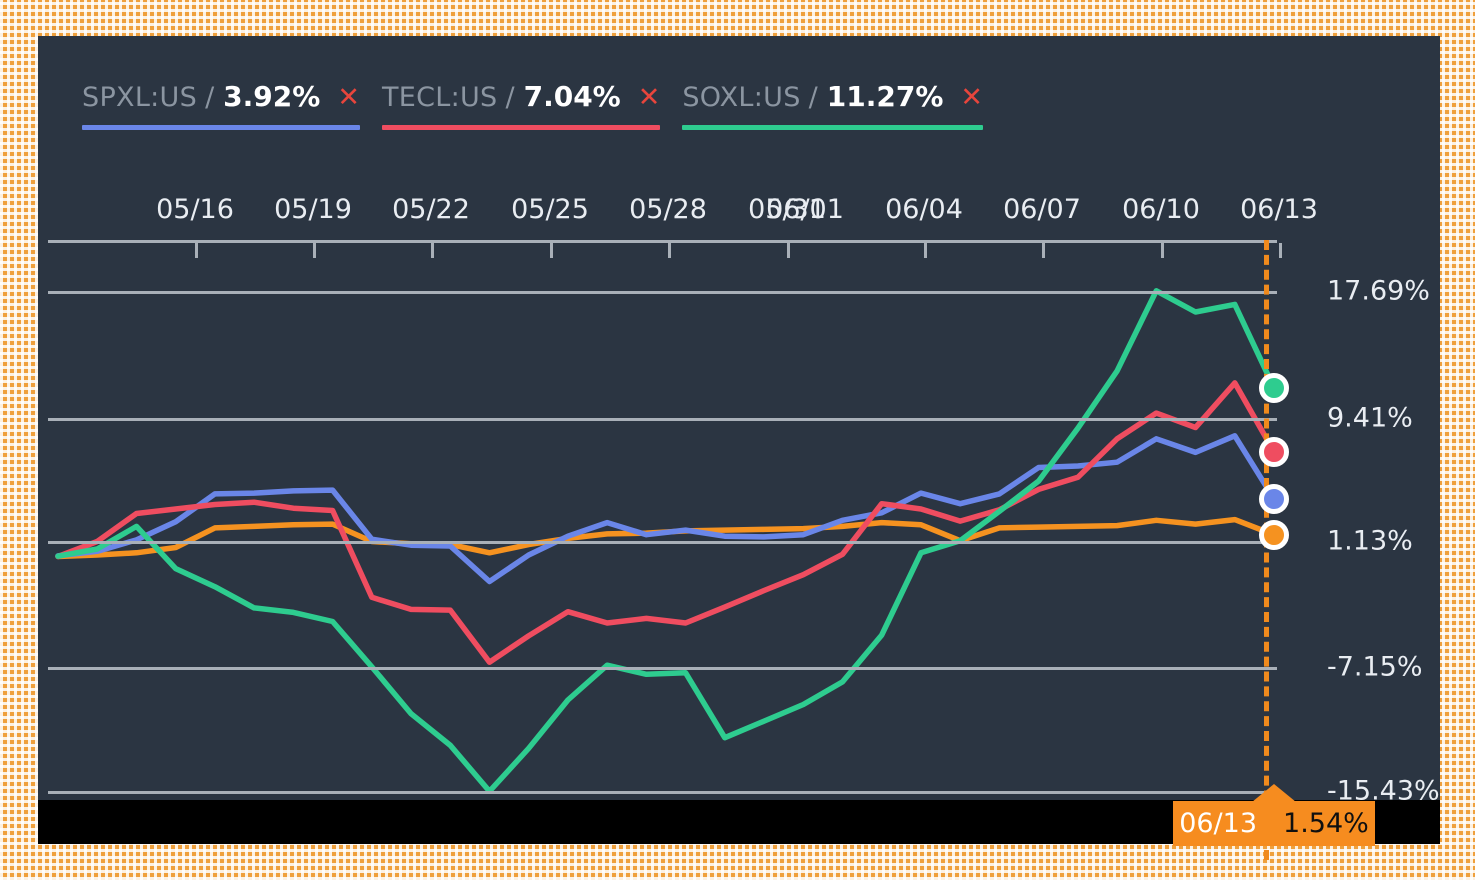  Describe the element at coordinates (1279, 209) in the screenshot. I see `x-tick-label-10: 06/13` at that location.